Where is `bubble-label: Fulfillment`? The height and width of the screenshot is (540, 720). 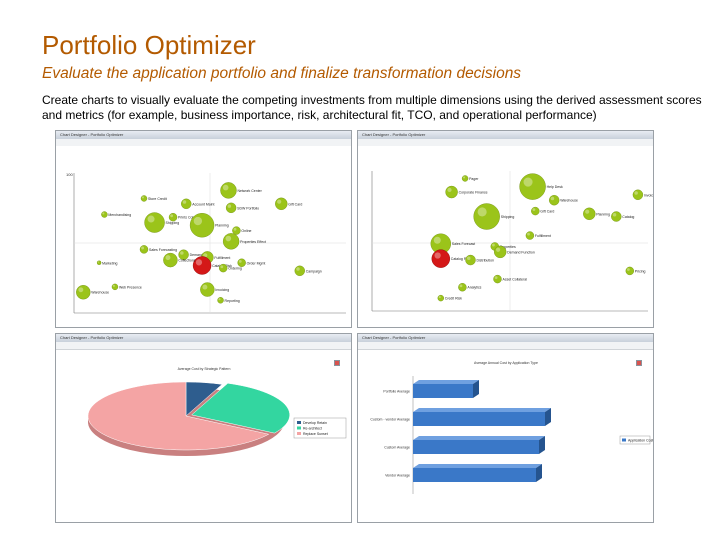 bubble-label: Fulfillment is located at coordinates (543, 236).